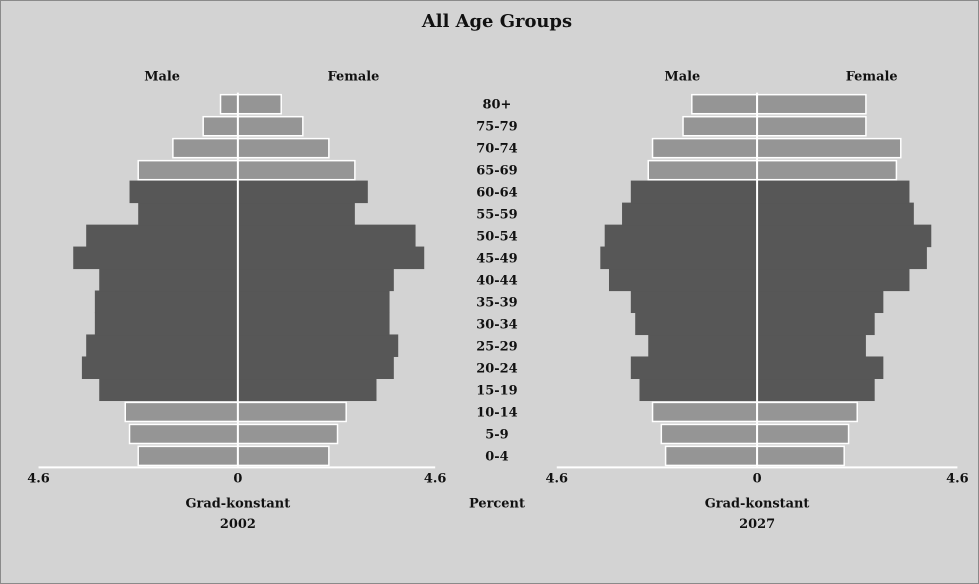 The width and height of the screenshot is (979, 584). What do you see at coordinates (807, 412) in the screenshot?
I see `bar-female-10-14-2027` at bounding box center [807, 412].